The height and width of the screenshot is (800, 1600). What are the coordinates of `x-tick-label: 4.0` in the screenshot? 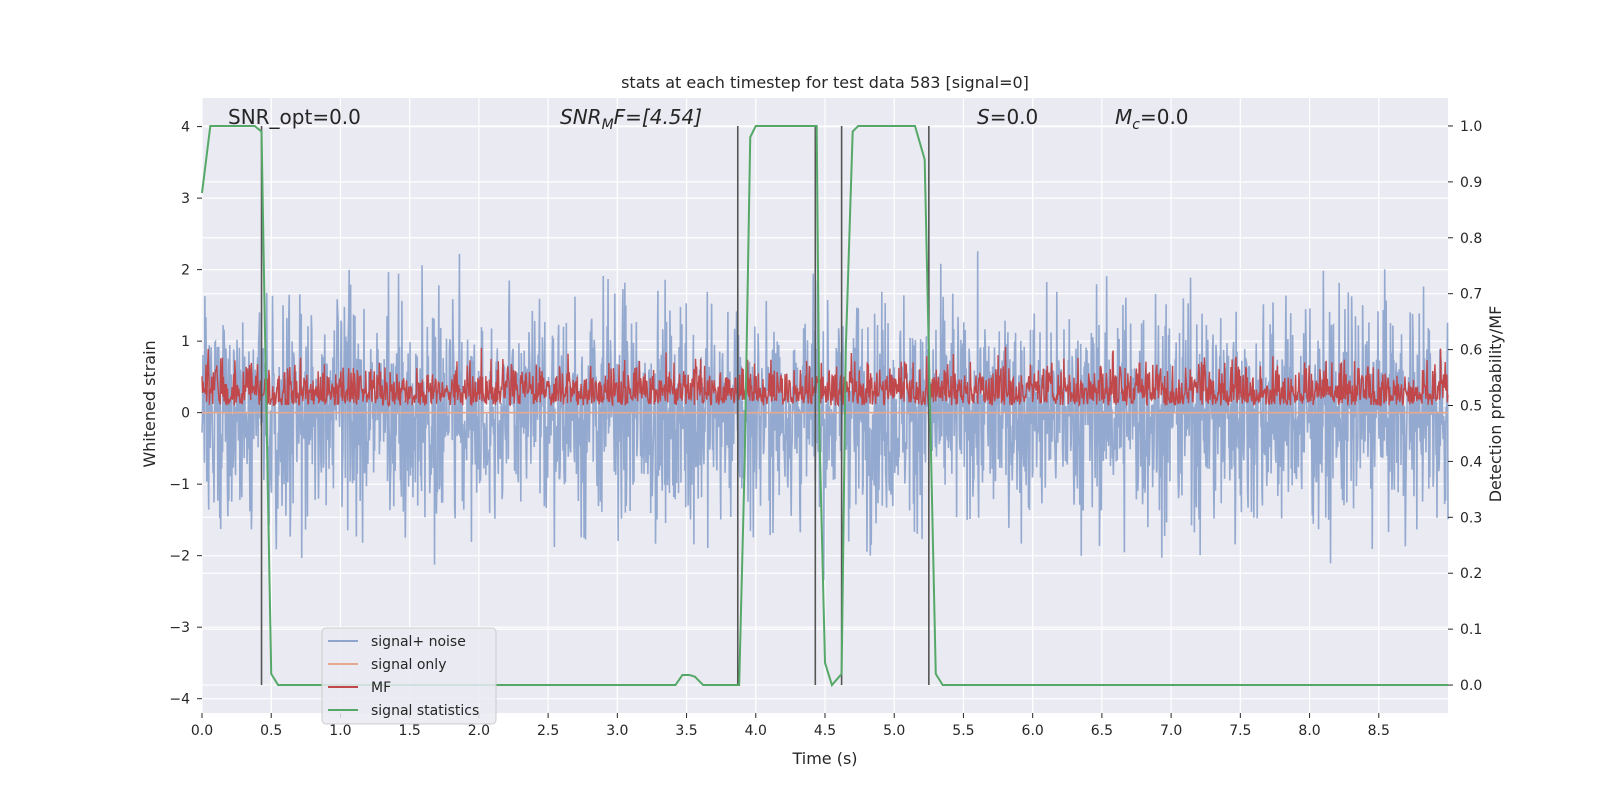 It's located at (756, 731).